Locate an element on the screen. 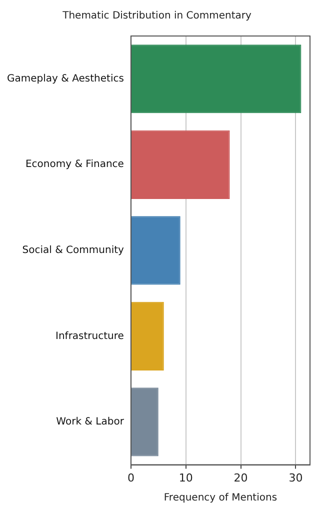 Image resolution: width=320 pixels, height=512 pixels. x-tick-label: 10 is located at coordinates (185, 477).